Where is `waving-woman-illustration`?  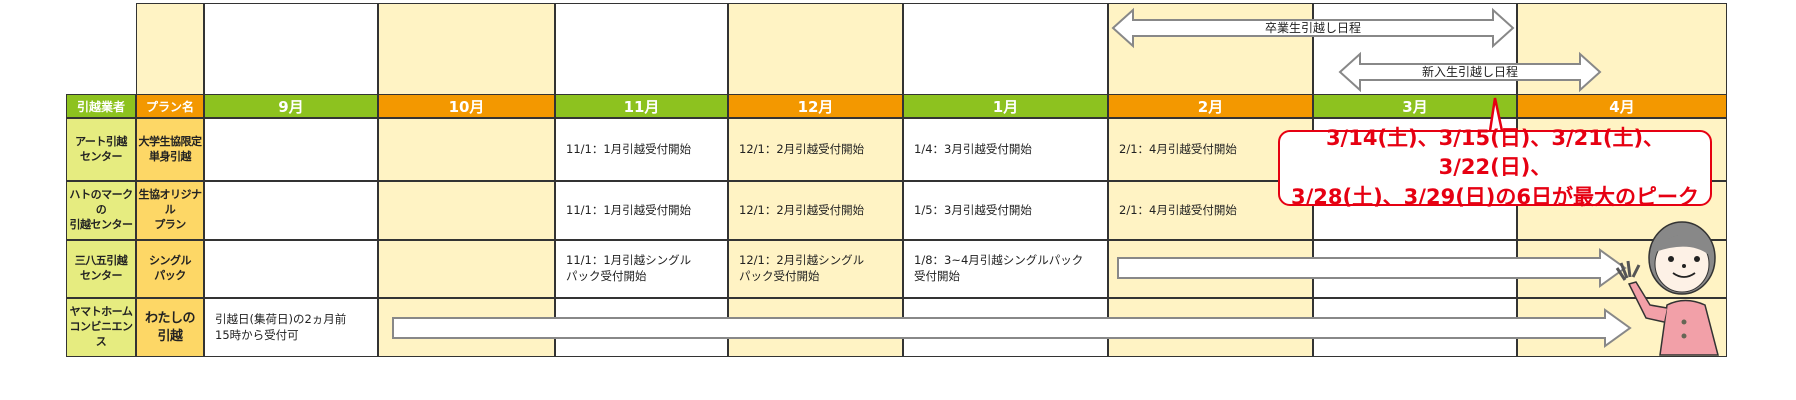
waving-woman-illustration is located at coordinates (1667, 288).